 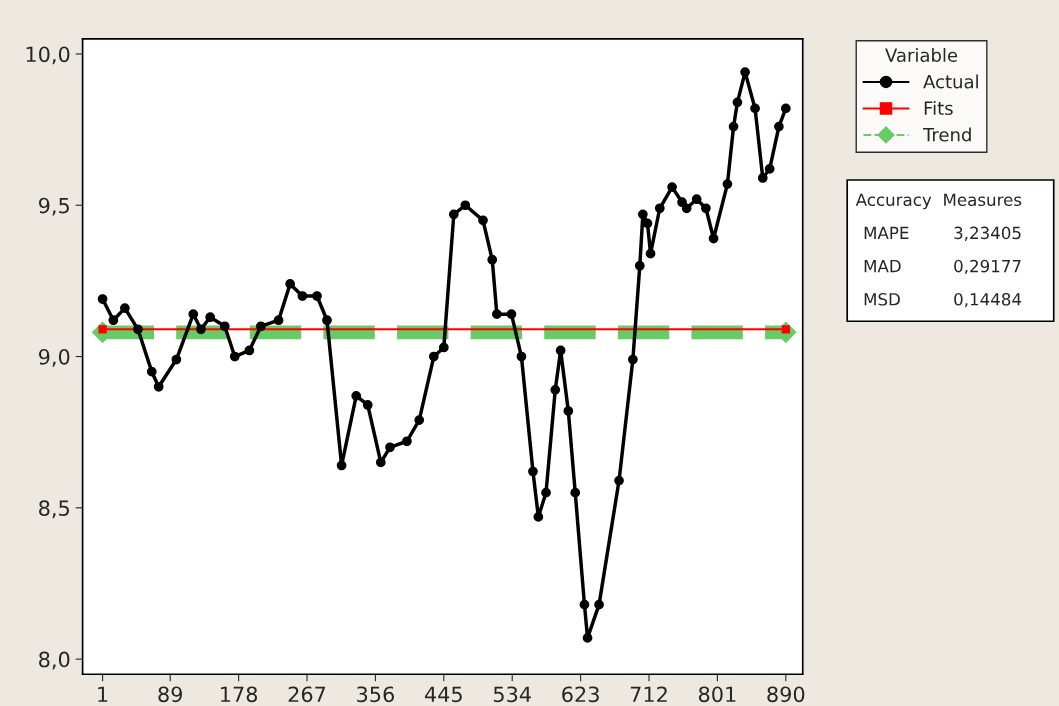 I want to click on legend-label: Trend, so click(x=946, y=134).